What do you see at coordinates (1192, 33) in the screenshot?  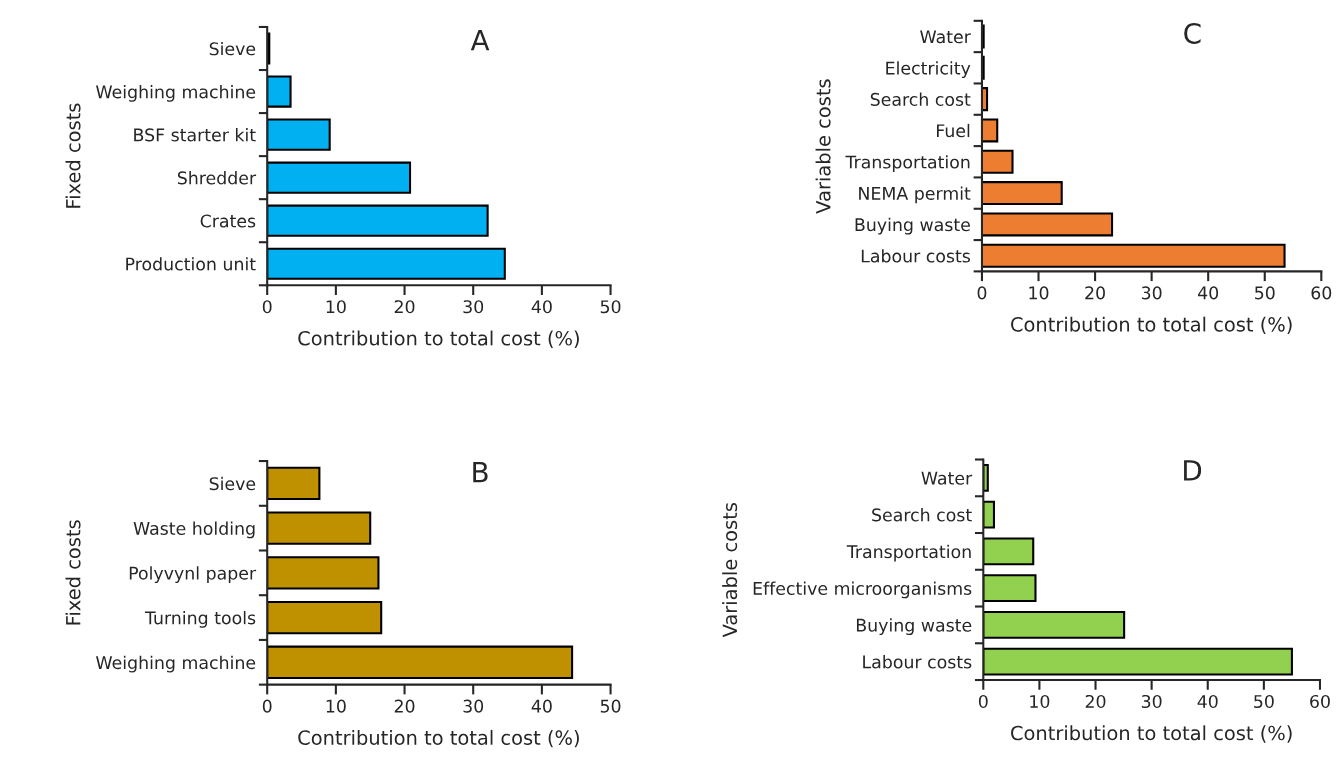 I see `chart-title: C` at bounding box center [1192, 33].